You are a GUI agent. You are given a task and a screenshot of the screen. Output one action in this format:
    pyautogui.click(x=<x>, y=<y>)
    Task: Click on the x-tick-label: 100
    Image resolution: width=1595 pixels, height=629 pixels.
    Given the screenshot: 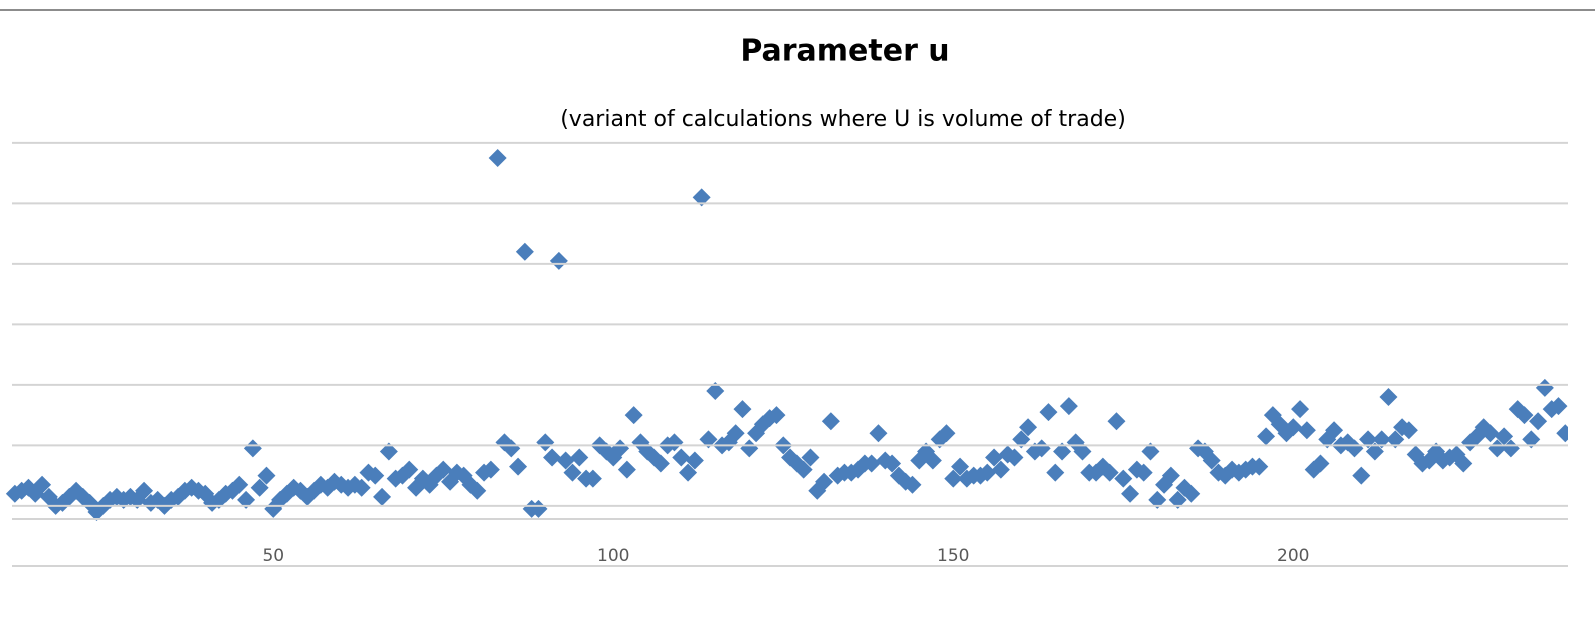 What is the action you would take?
    pyautogui.click(x=613, y=556)
    